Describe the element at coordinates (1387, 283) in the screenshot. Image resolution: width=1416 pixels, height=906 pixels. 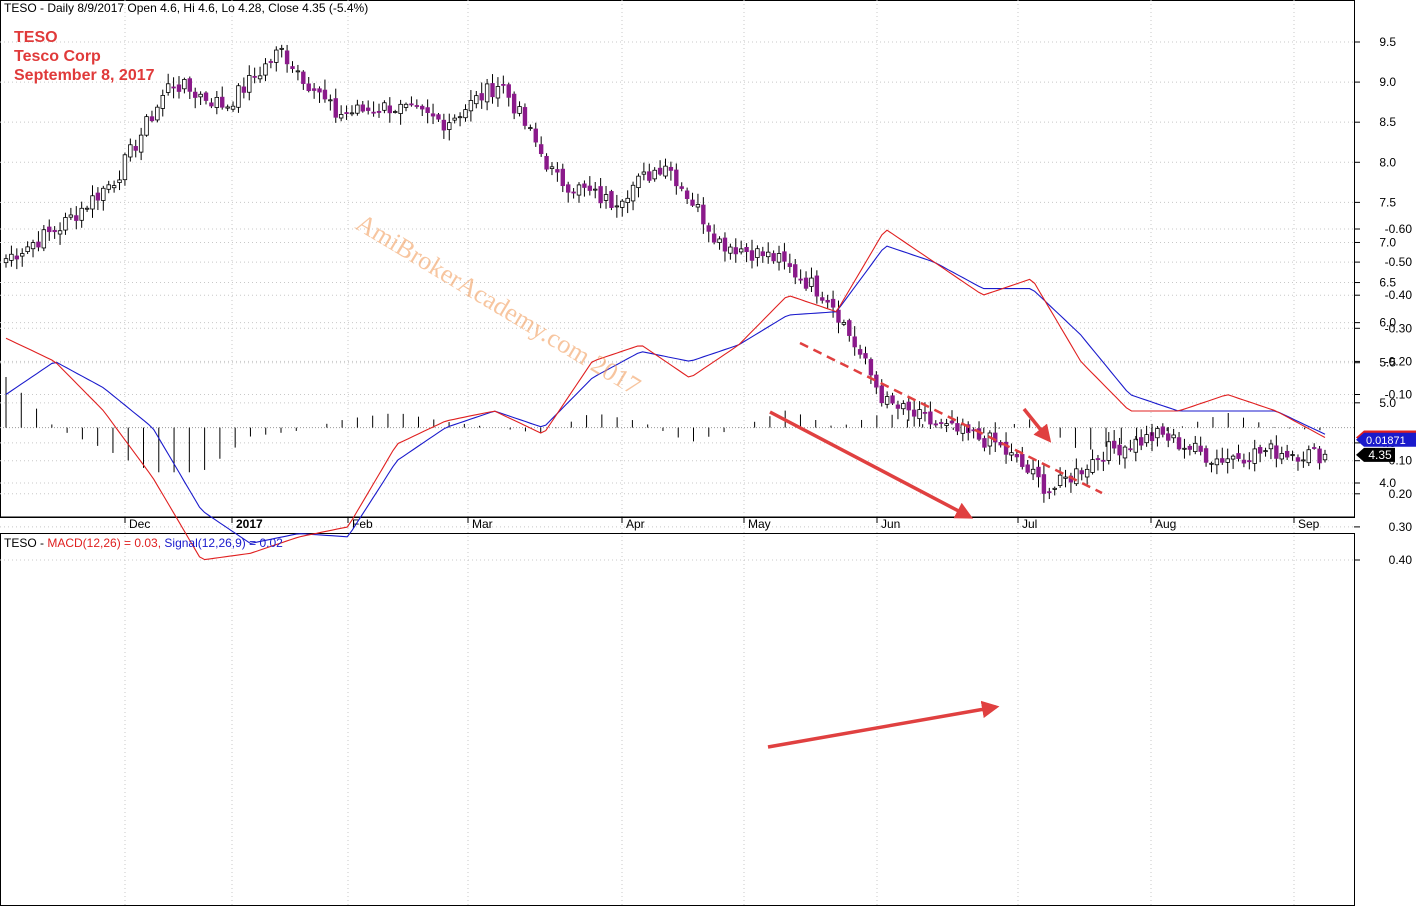
I see `price-tick-label: 6.5` at that location.